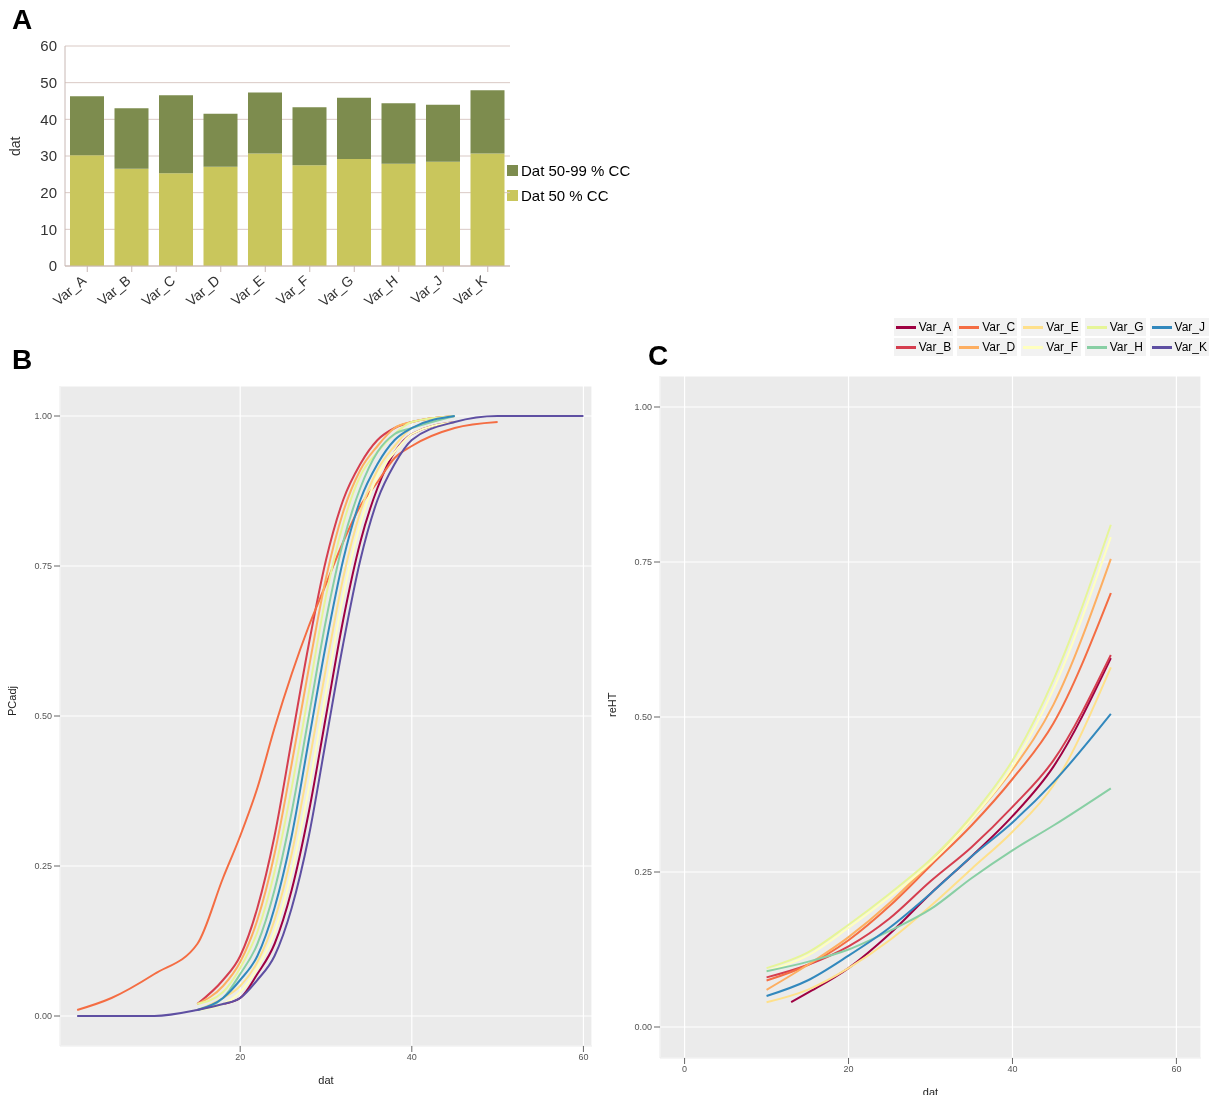  Describe the element at coordinates (22, 20) in the screenshot. I see `chart-title: A` at that location.